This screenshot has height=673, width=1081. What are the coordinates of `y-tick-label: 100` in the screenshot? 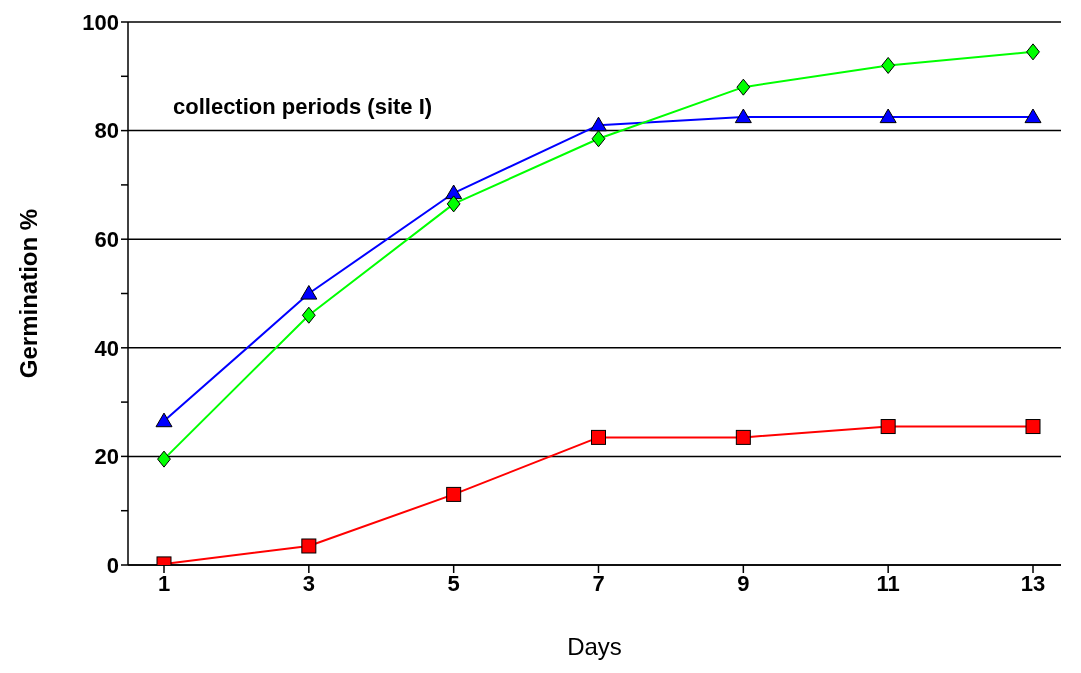 It's located at (100, 22).